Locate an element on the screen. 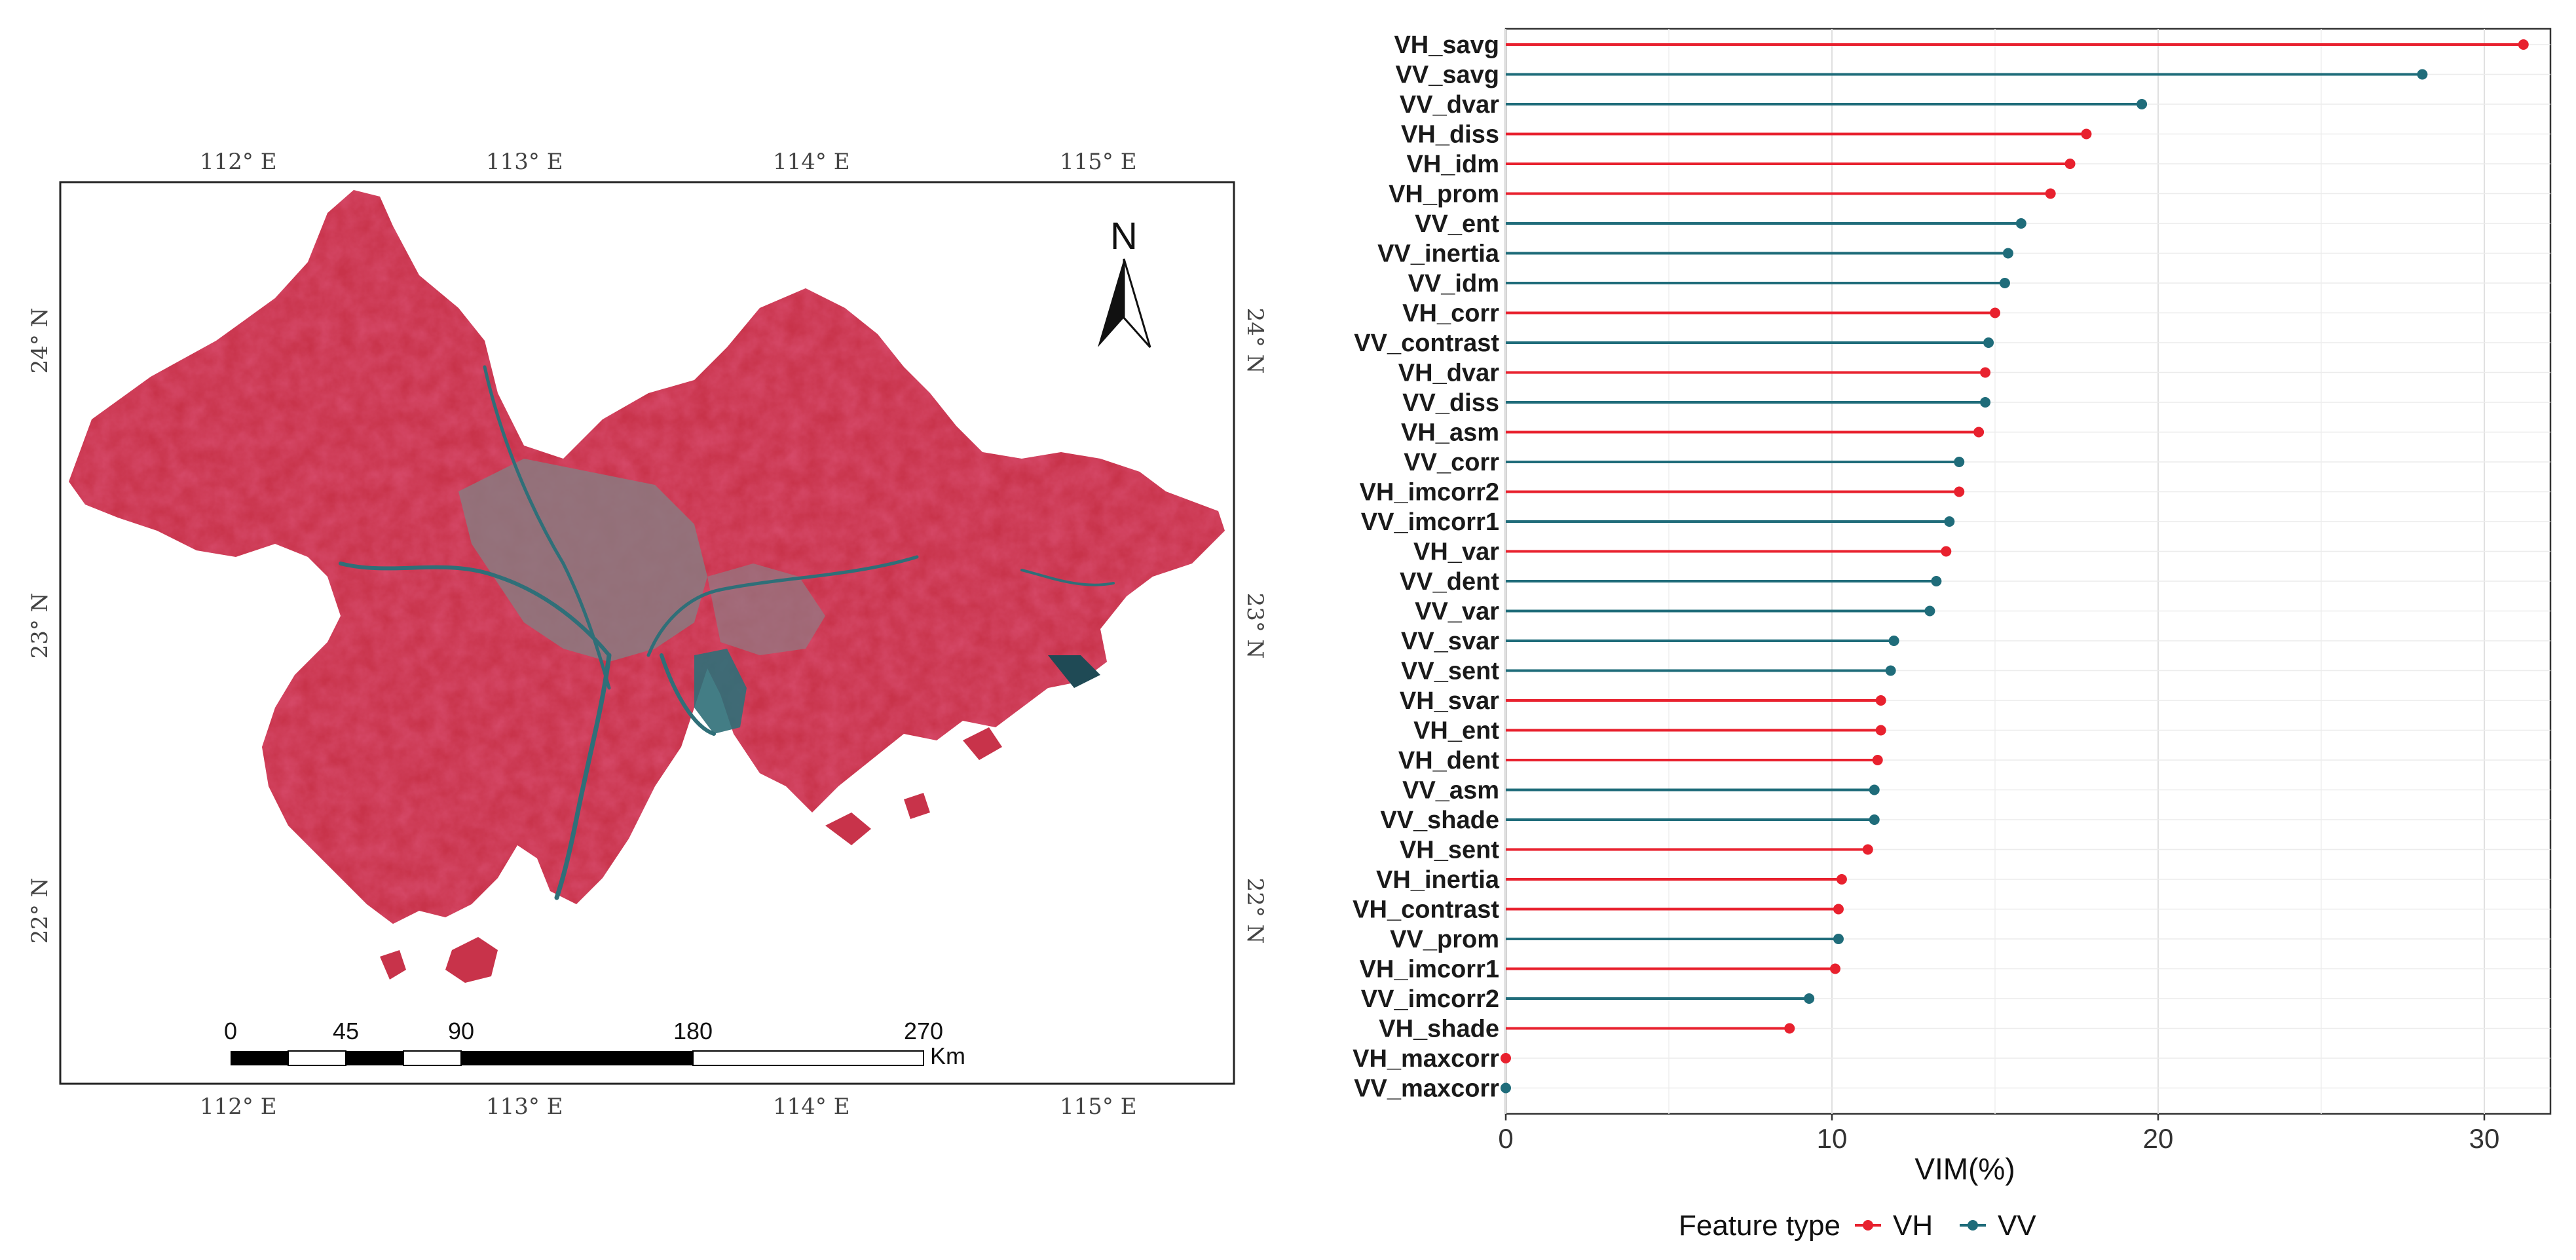 The image size is (2576, 1260). dot-VH_imcorr2 is located at coordinates (1959, 491).